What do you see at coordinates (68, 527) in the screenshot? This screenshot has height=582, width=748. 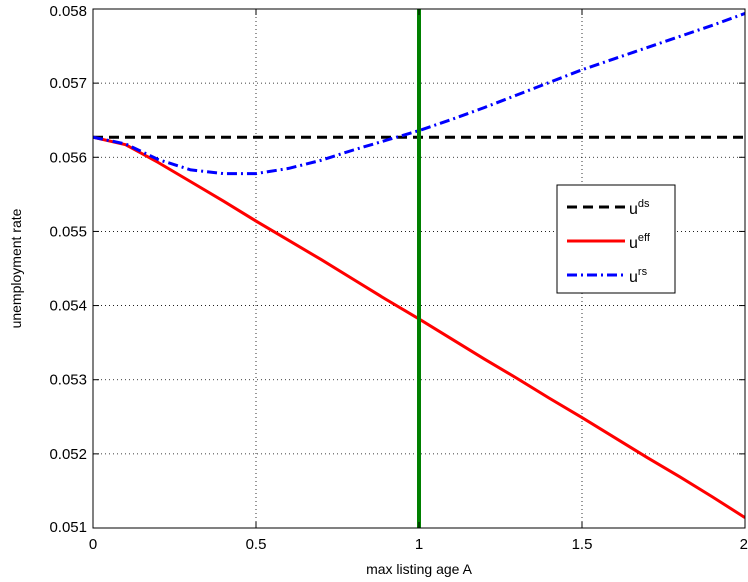 I see `y-tick-label: 0.051` at bounding box center [68, 527].